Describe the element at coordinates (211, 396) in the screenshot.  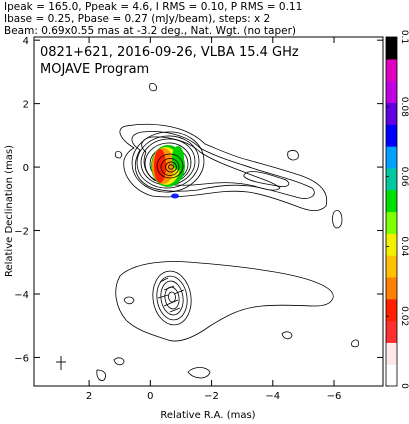
I see `x-tick-label: −2` at that location.